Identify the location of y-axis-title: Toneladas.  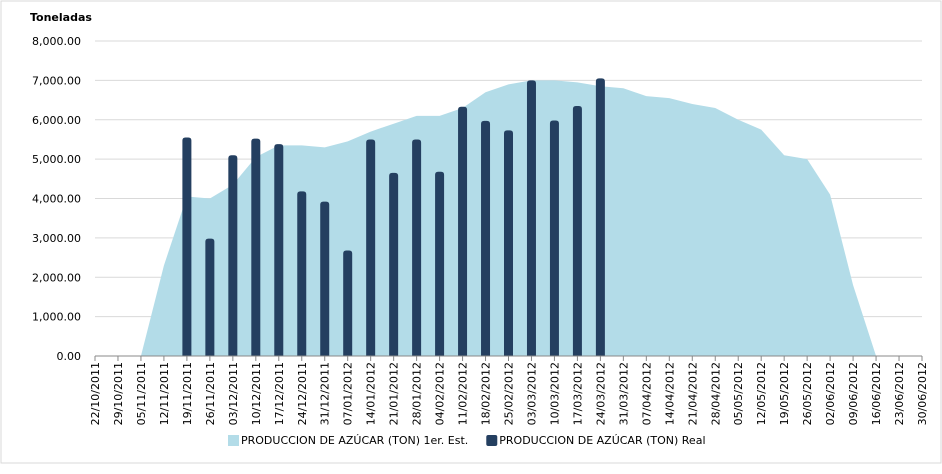
(61, 17).